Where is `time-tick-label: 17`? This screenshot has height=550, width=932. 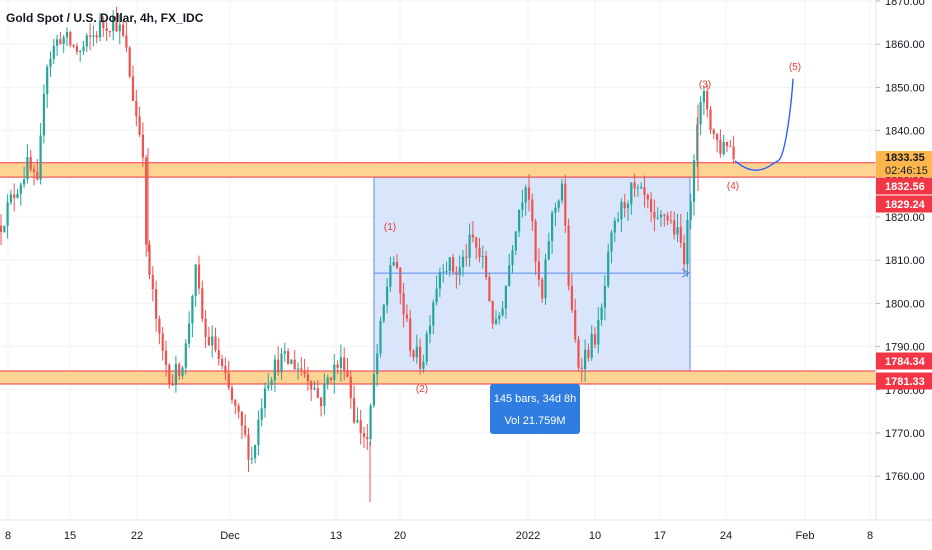
time-tick-label: 17 is located at coordinates (660, 536).